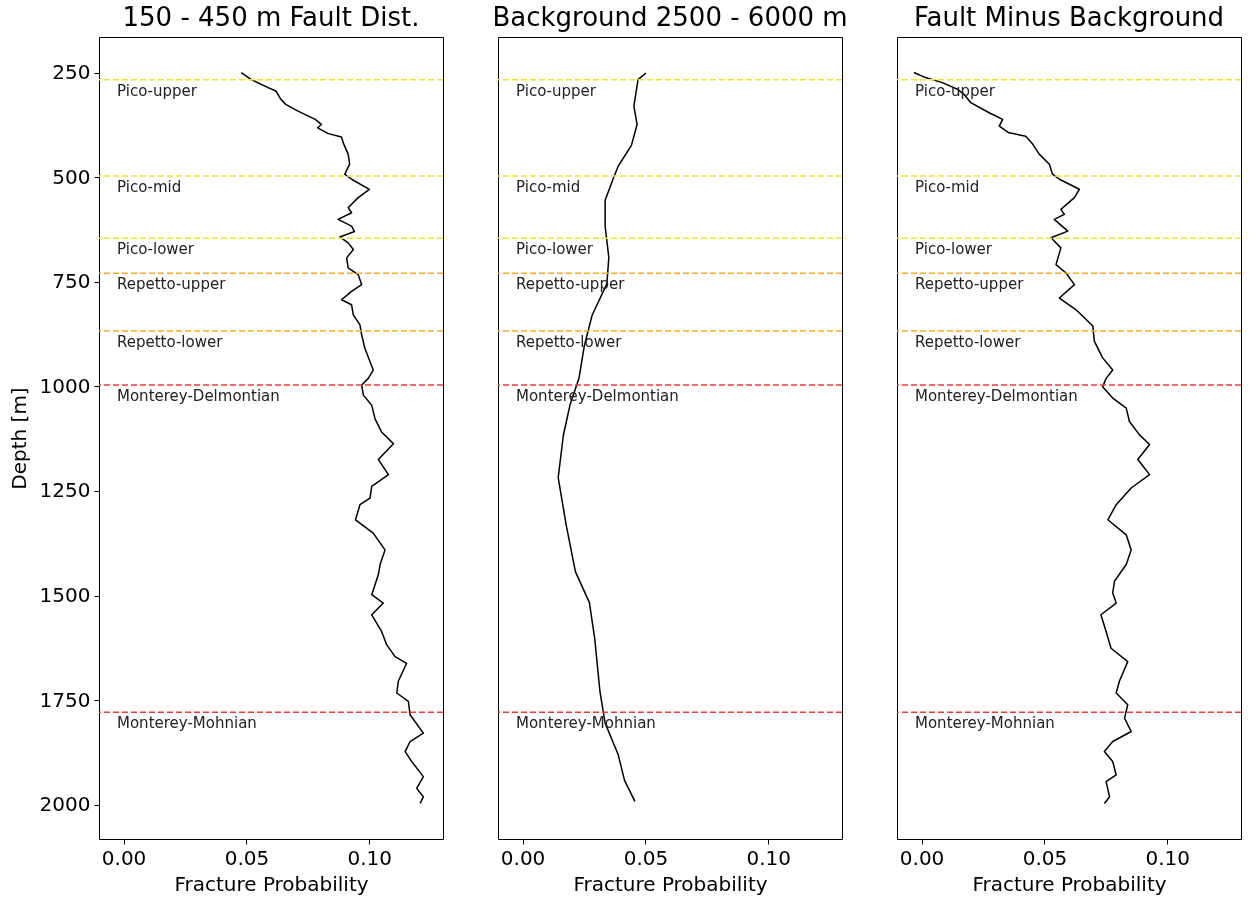 Image resolution: width=1256 pixels, height=905 pixels. I want to click on y-tick-label: 500, so click(71, 176).